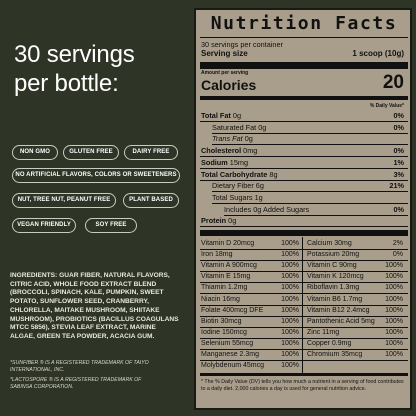  I want to click on nutrient-row-label: Sodium 15mg, so click(224, 162).